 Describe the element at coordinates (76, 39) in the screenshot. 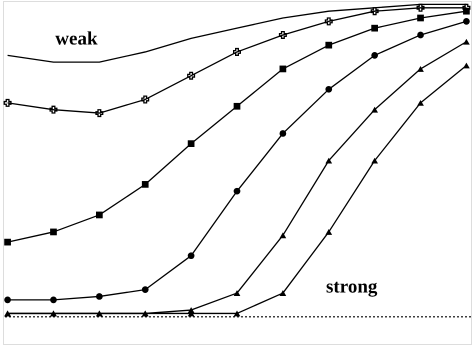

I see `annotation: weak` at that location.